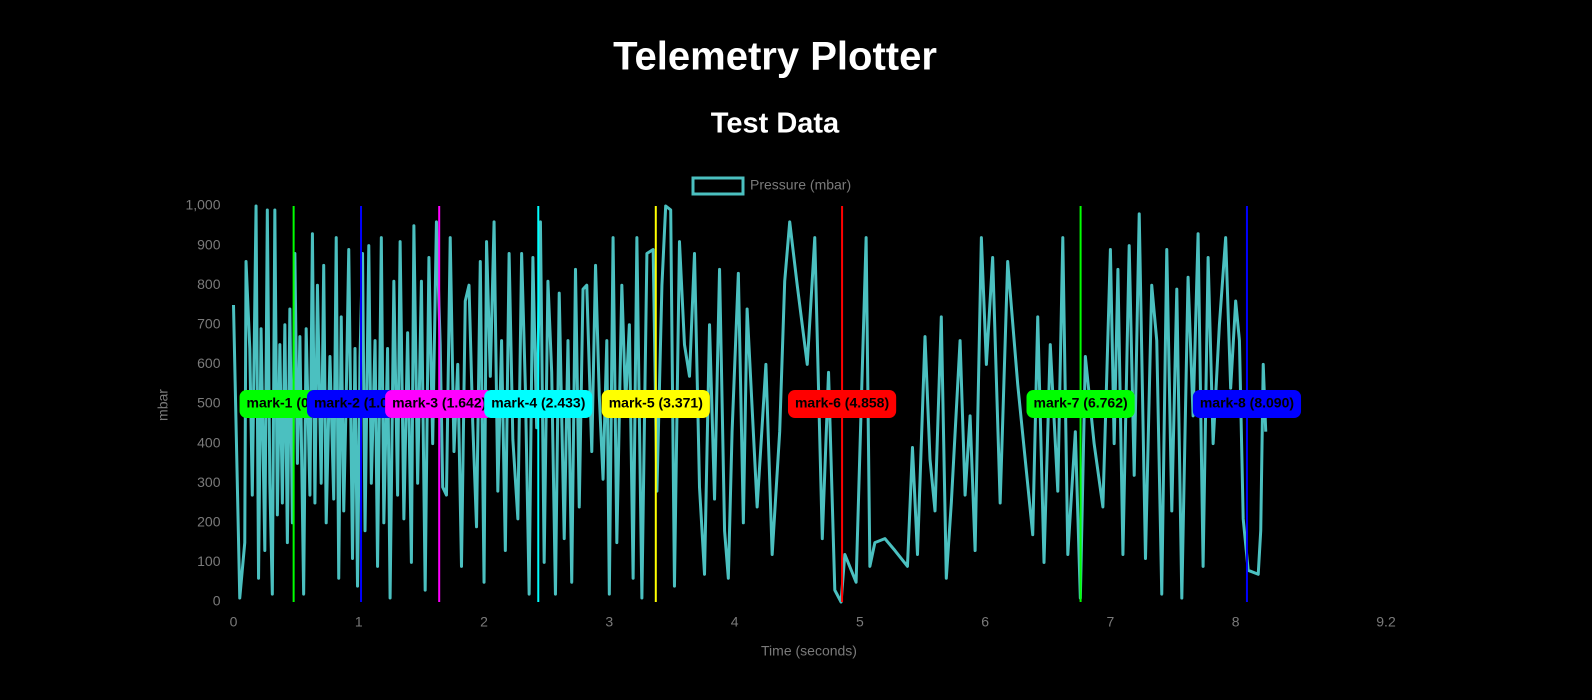 The image size is (1592, 700). What do you see at coordinates (209, 442) in the screenshot?
I see `y-tick-label: 400` at bounding box center [209, 442].